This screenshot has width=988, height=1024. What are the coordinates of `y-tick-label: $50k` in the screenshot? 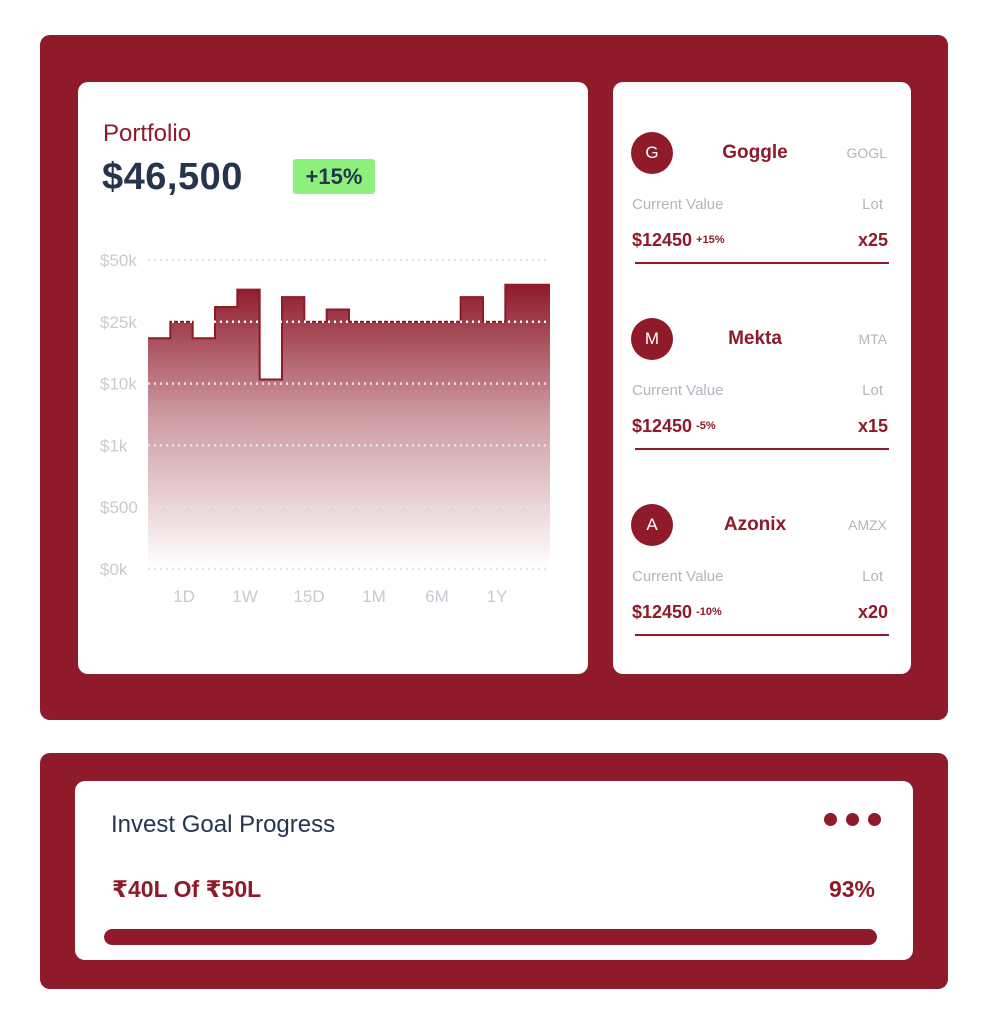 It's located at (118, 260).